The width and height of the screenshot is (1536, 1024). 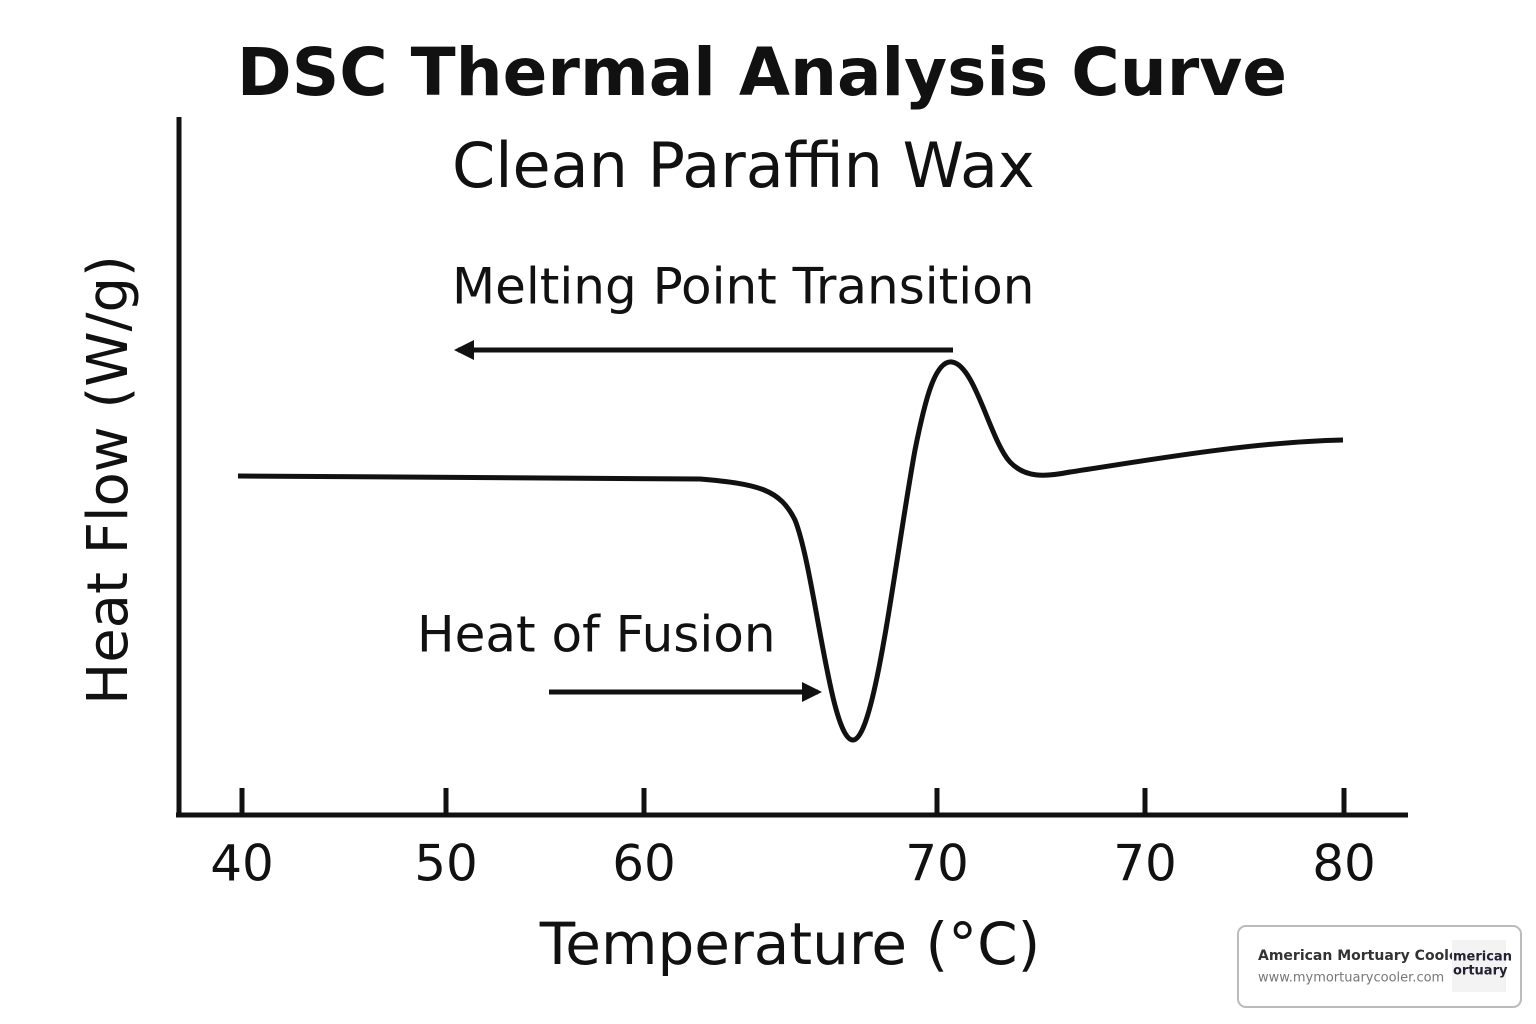 I want to click on watermark-logo, so click(x=1479, y=966).